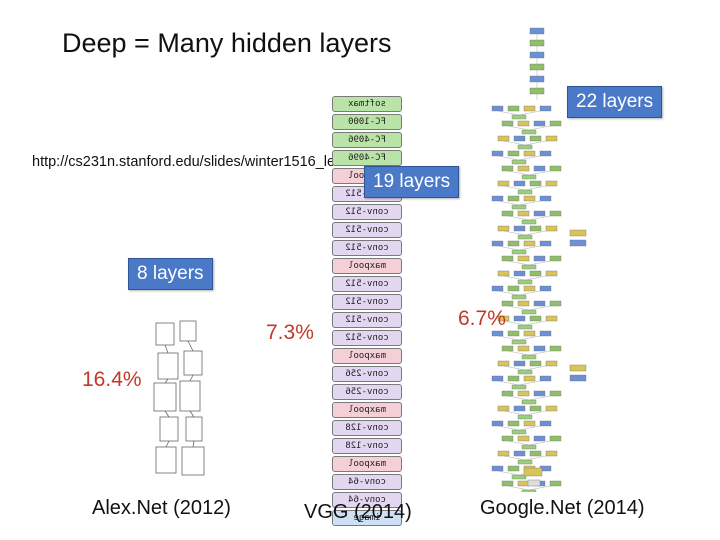  What do you see at coordinates (562, 508) in the screenshot?
I see `googlenet-caption: Google.Net (2014)` at bounding box center [562, 508].